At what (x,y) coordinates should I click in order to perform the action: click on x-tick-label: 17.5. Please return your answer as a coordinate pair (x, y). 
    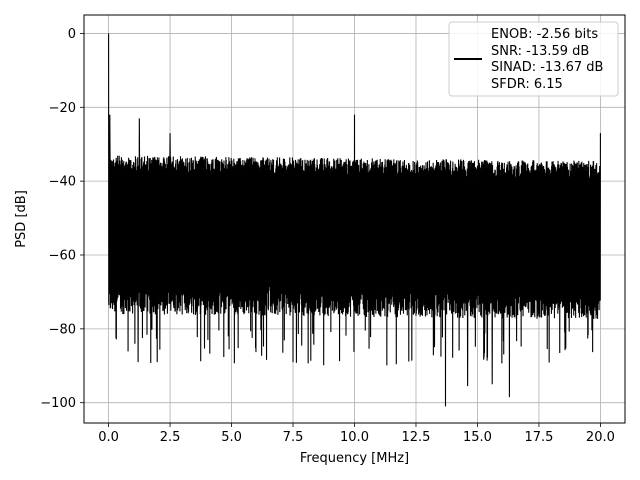
    Looking at the image, I should click on (538, 437).